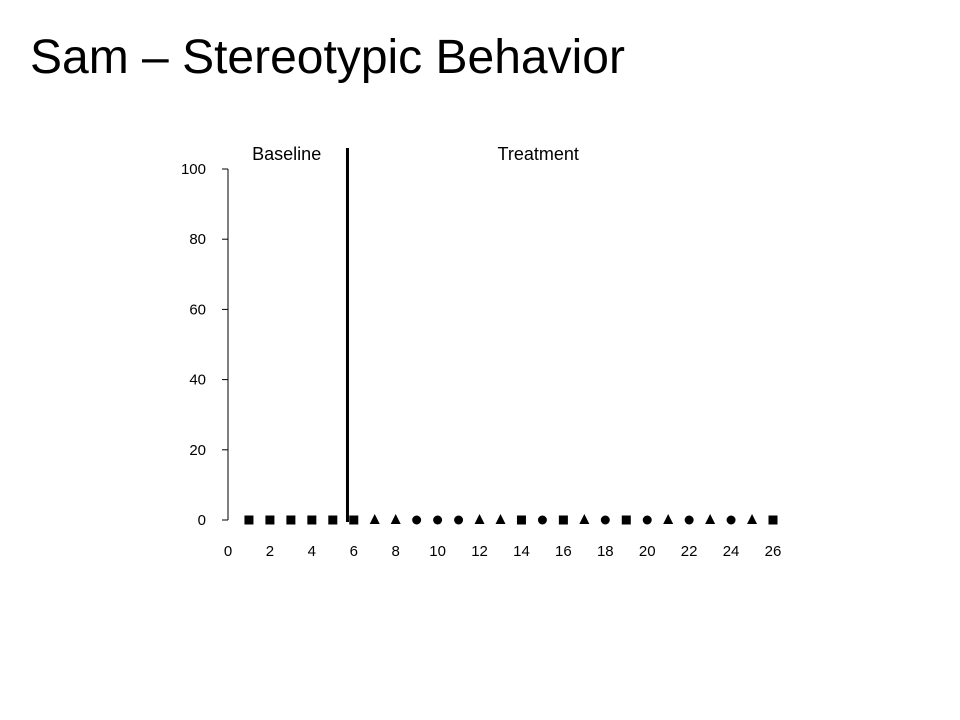  Describe the element at coordinates (605, 551) in the screenshot. I see `x-tick-label: 18` at that location.